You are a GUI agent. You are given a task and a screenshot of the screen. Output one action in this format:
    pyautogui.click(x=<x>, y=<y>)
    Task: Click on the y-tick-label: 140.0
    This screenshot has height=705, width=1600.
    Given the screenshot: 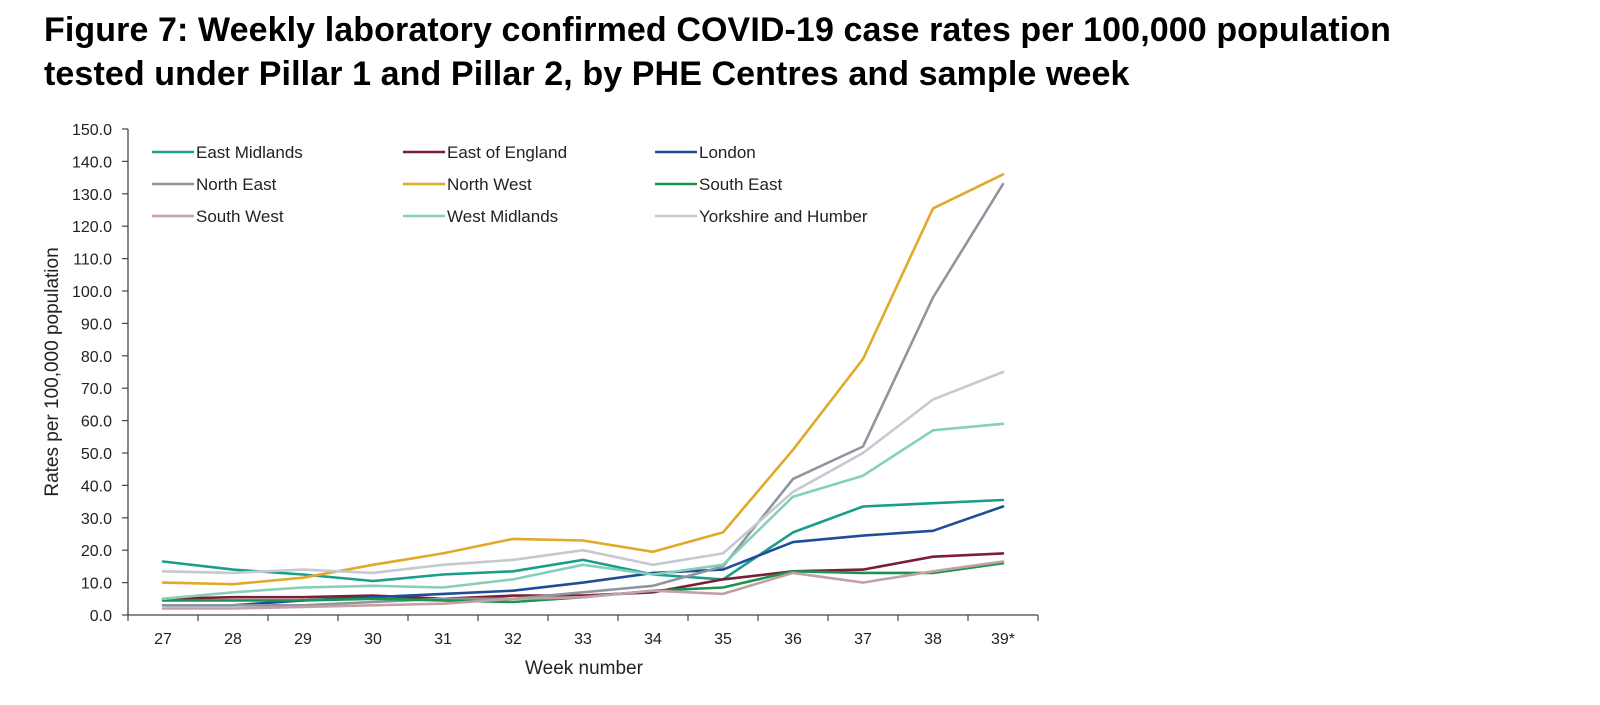 What is the action you would take?
    pyautogui.click(x=92, y=162)
    